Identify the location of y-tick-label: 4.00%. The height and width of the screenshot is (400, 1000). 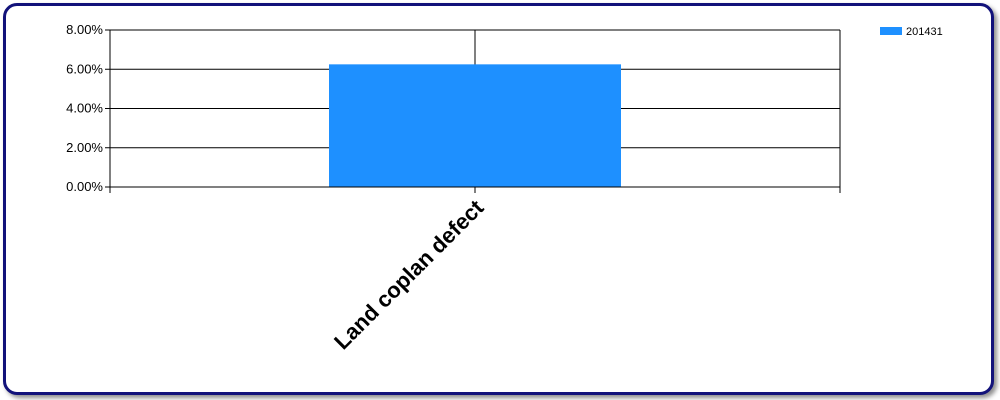
(84, 108).